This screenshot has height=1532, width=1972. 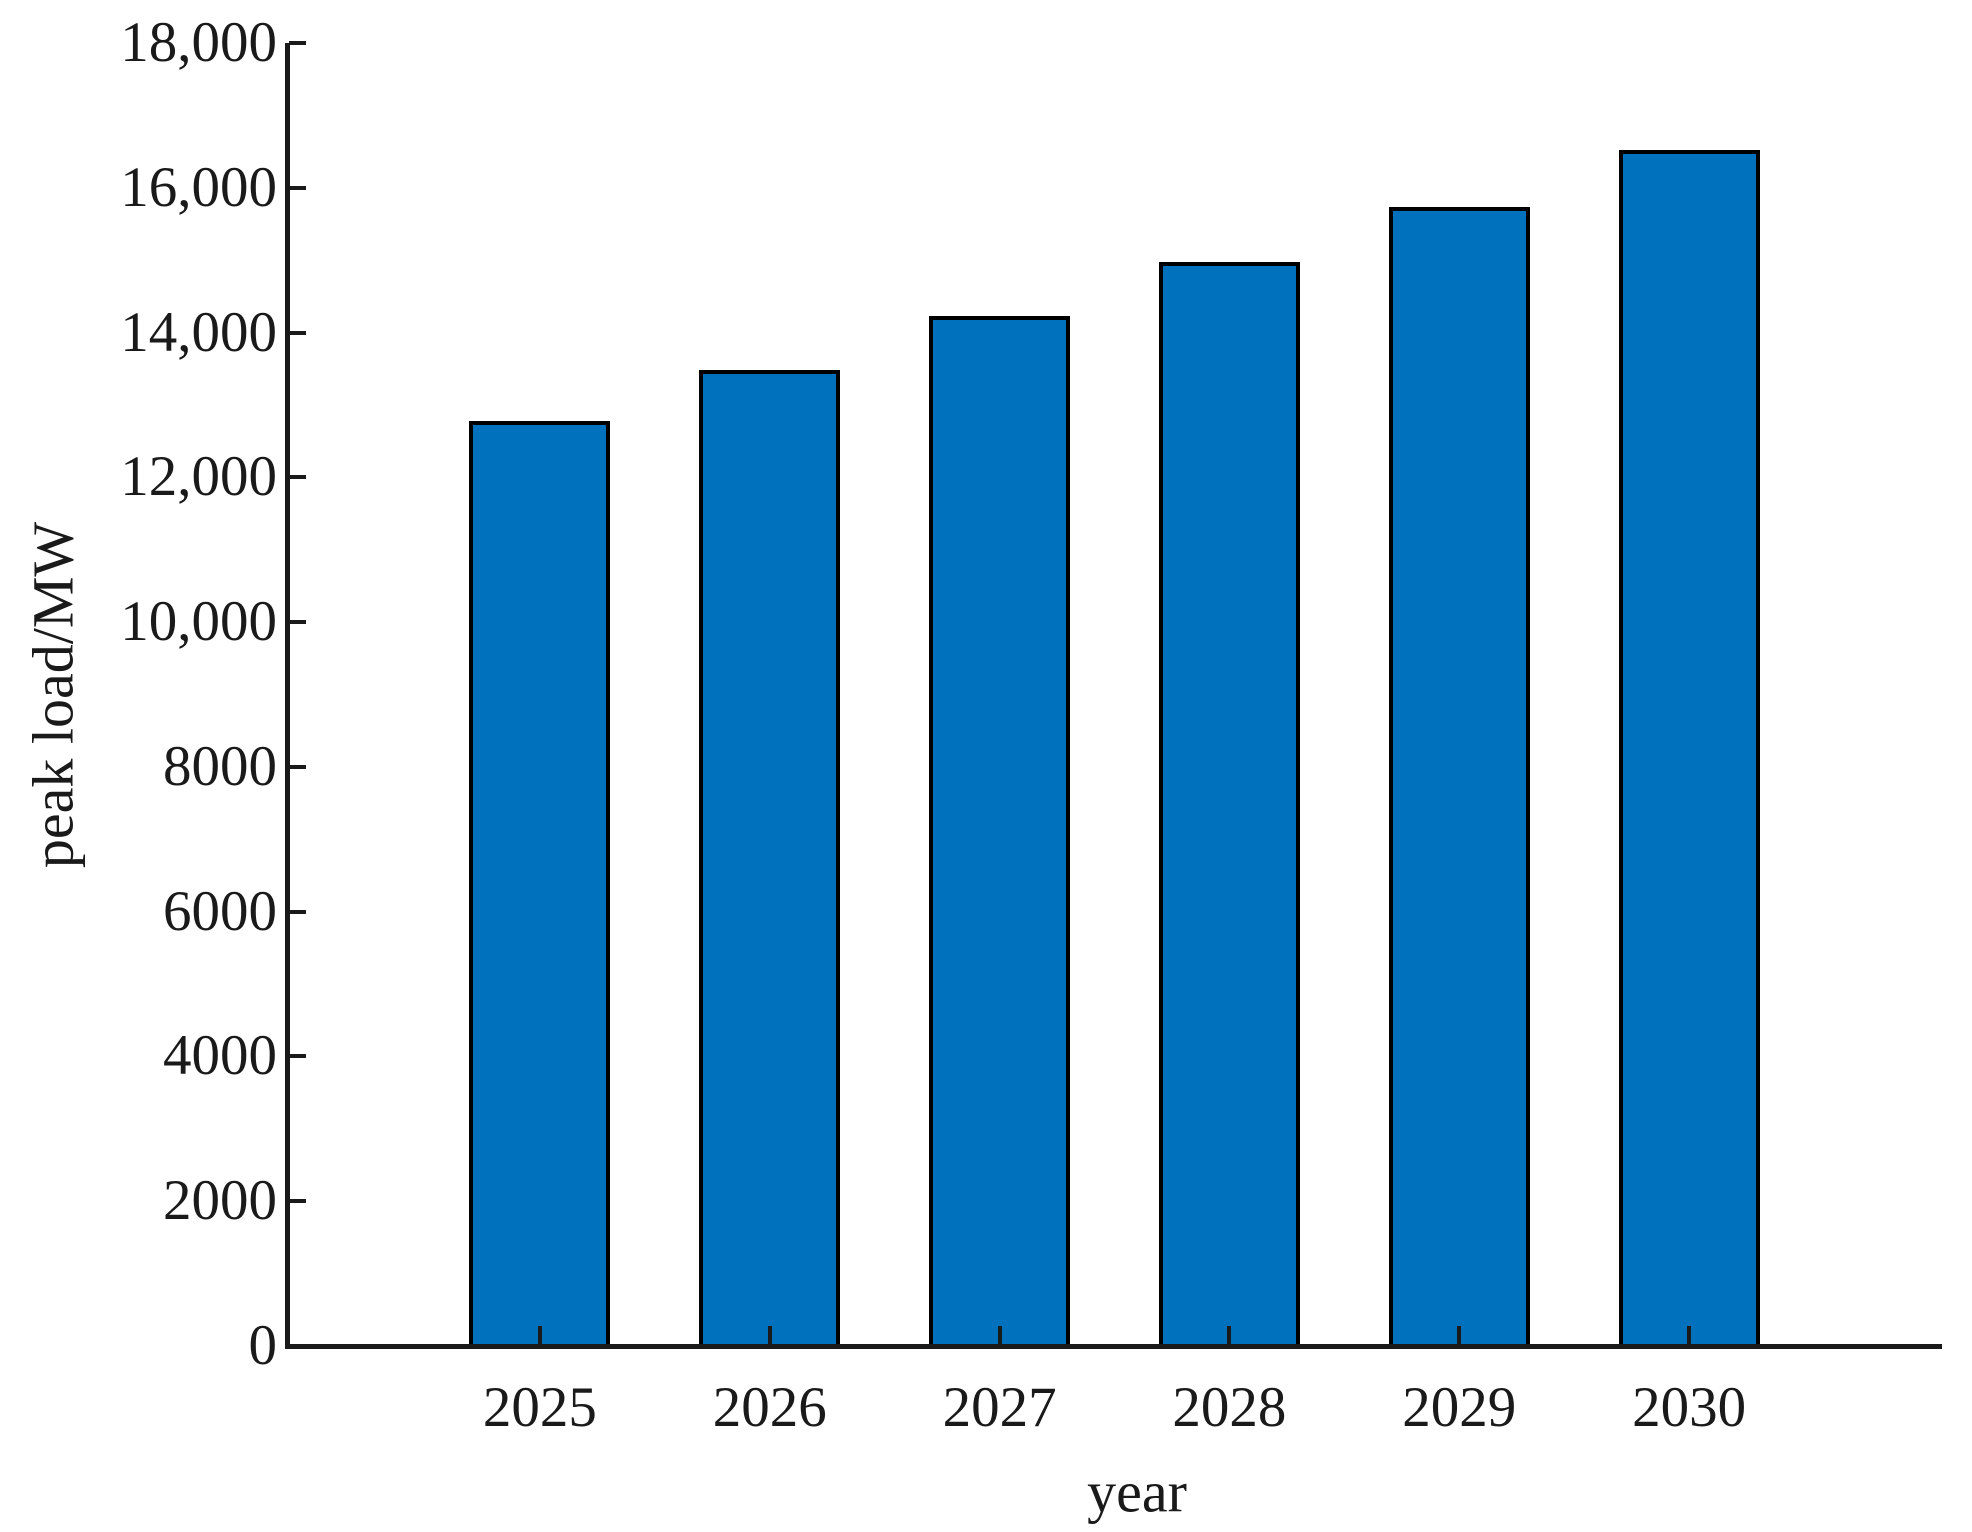 I want to click on y-tick-label-6000: 6000, so click(x=220, y=911).